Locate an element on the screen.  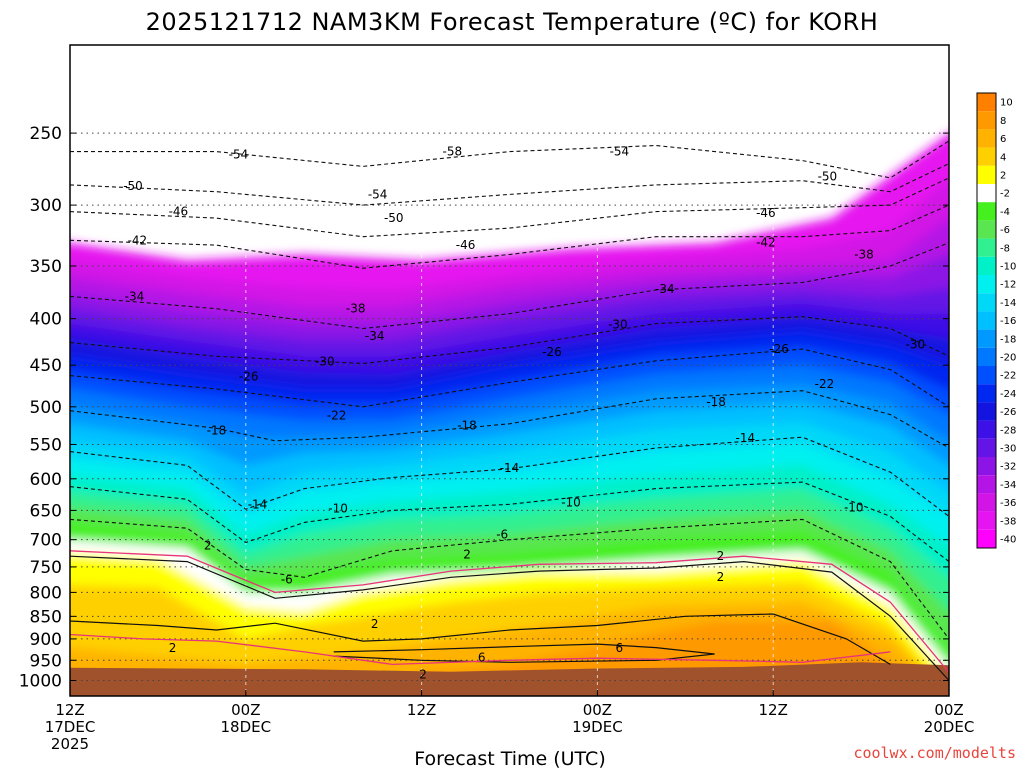
colorbar-label: -28 is located at coordinates (1008, 430).